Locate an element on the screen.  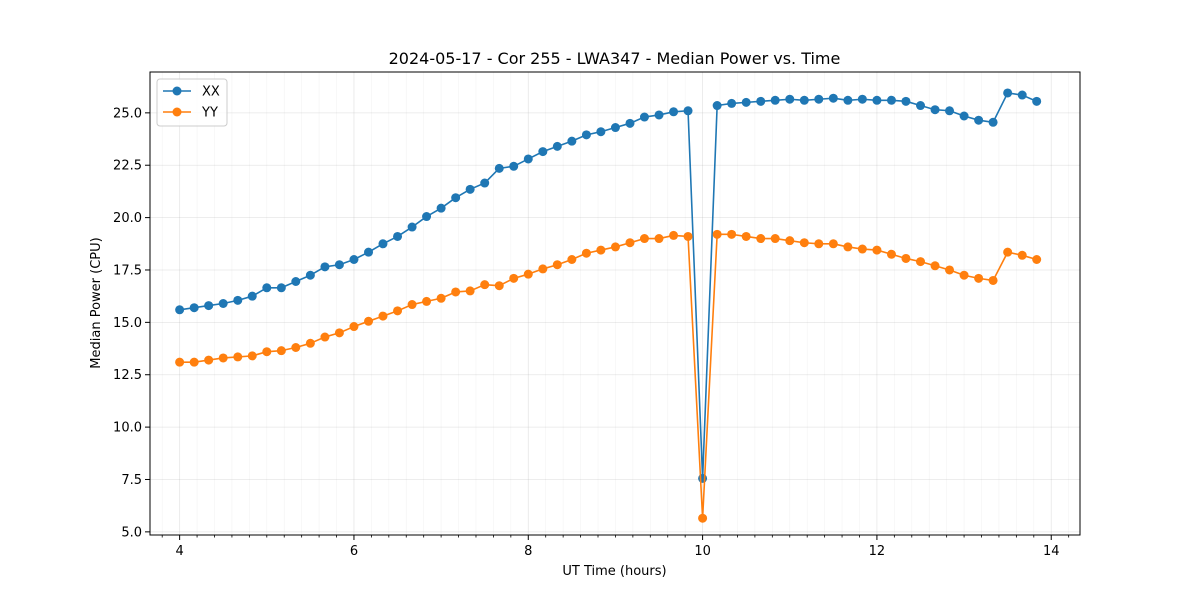
x-tick-label: 10 is located at coordinates (702, 551).